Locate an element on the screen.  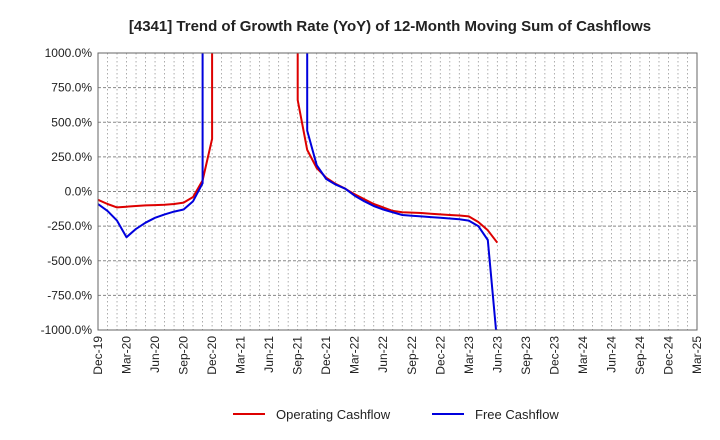
x-tick-label: Sep-20 is located at coordinates (184, 355).